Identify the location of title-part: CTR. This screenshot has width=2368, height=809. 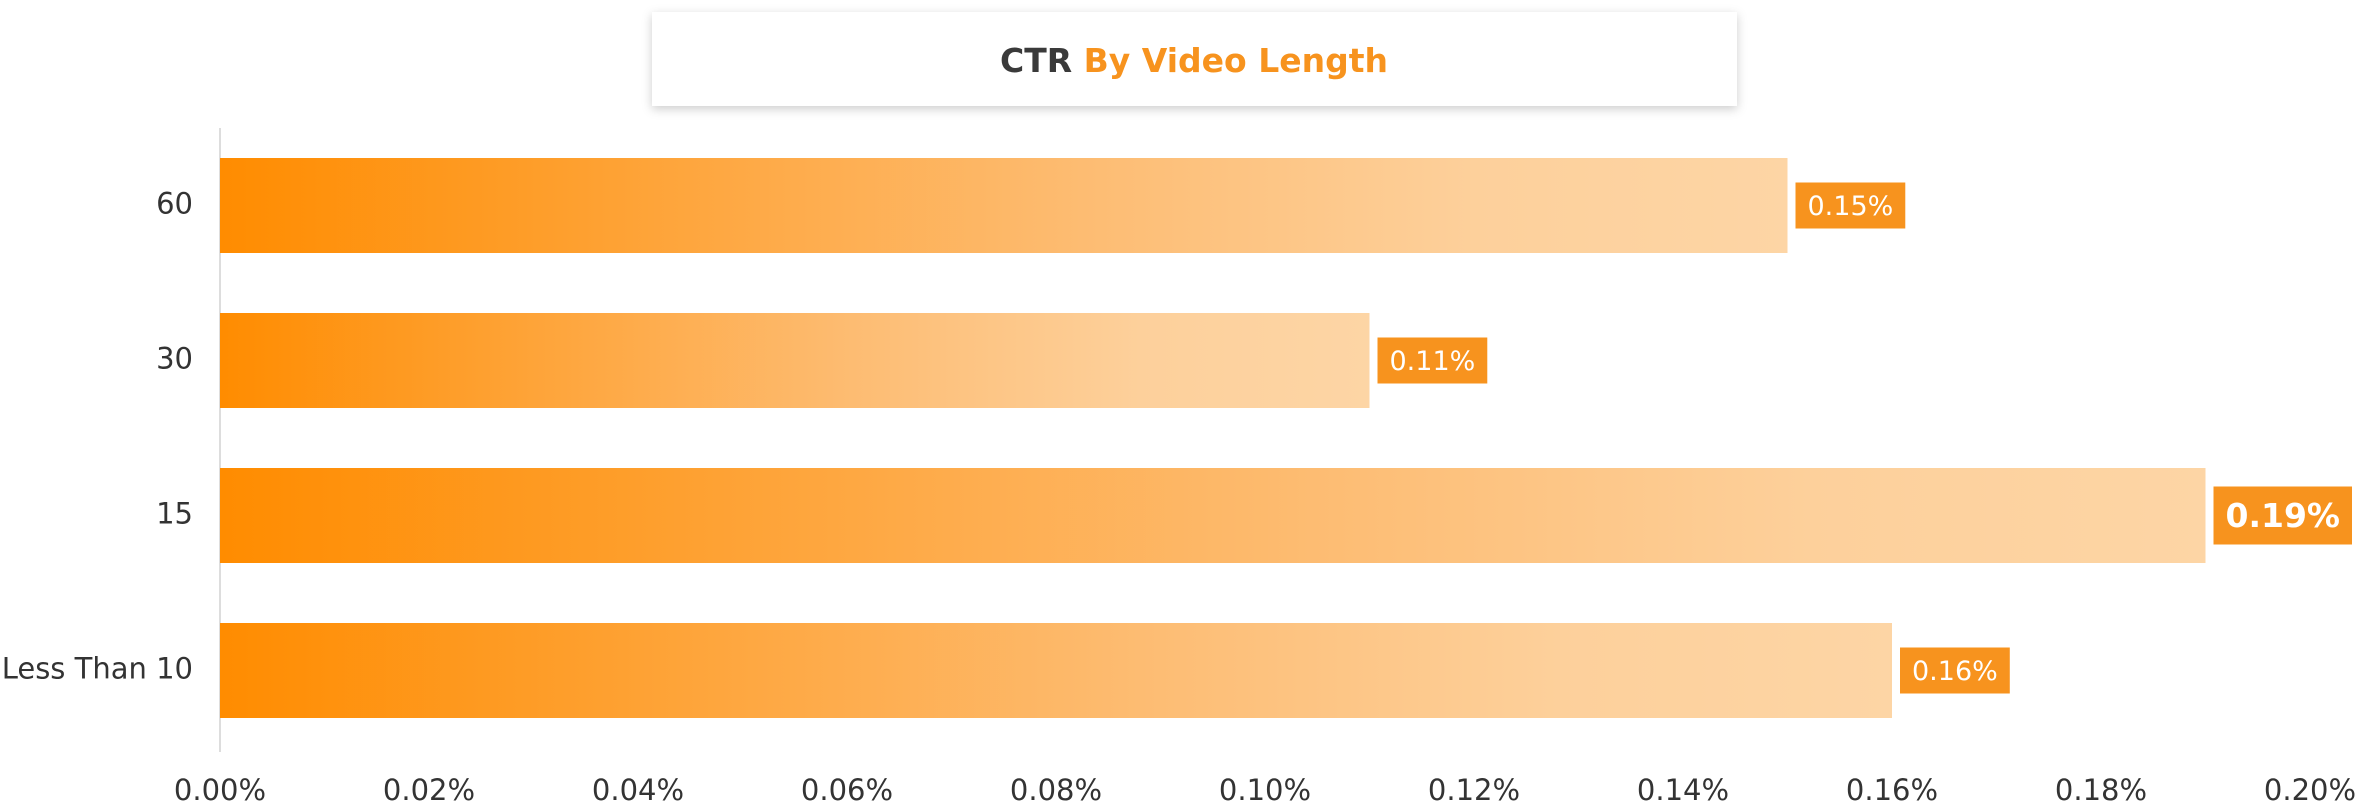
(1036, 60).